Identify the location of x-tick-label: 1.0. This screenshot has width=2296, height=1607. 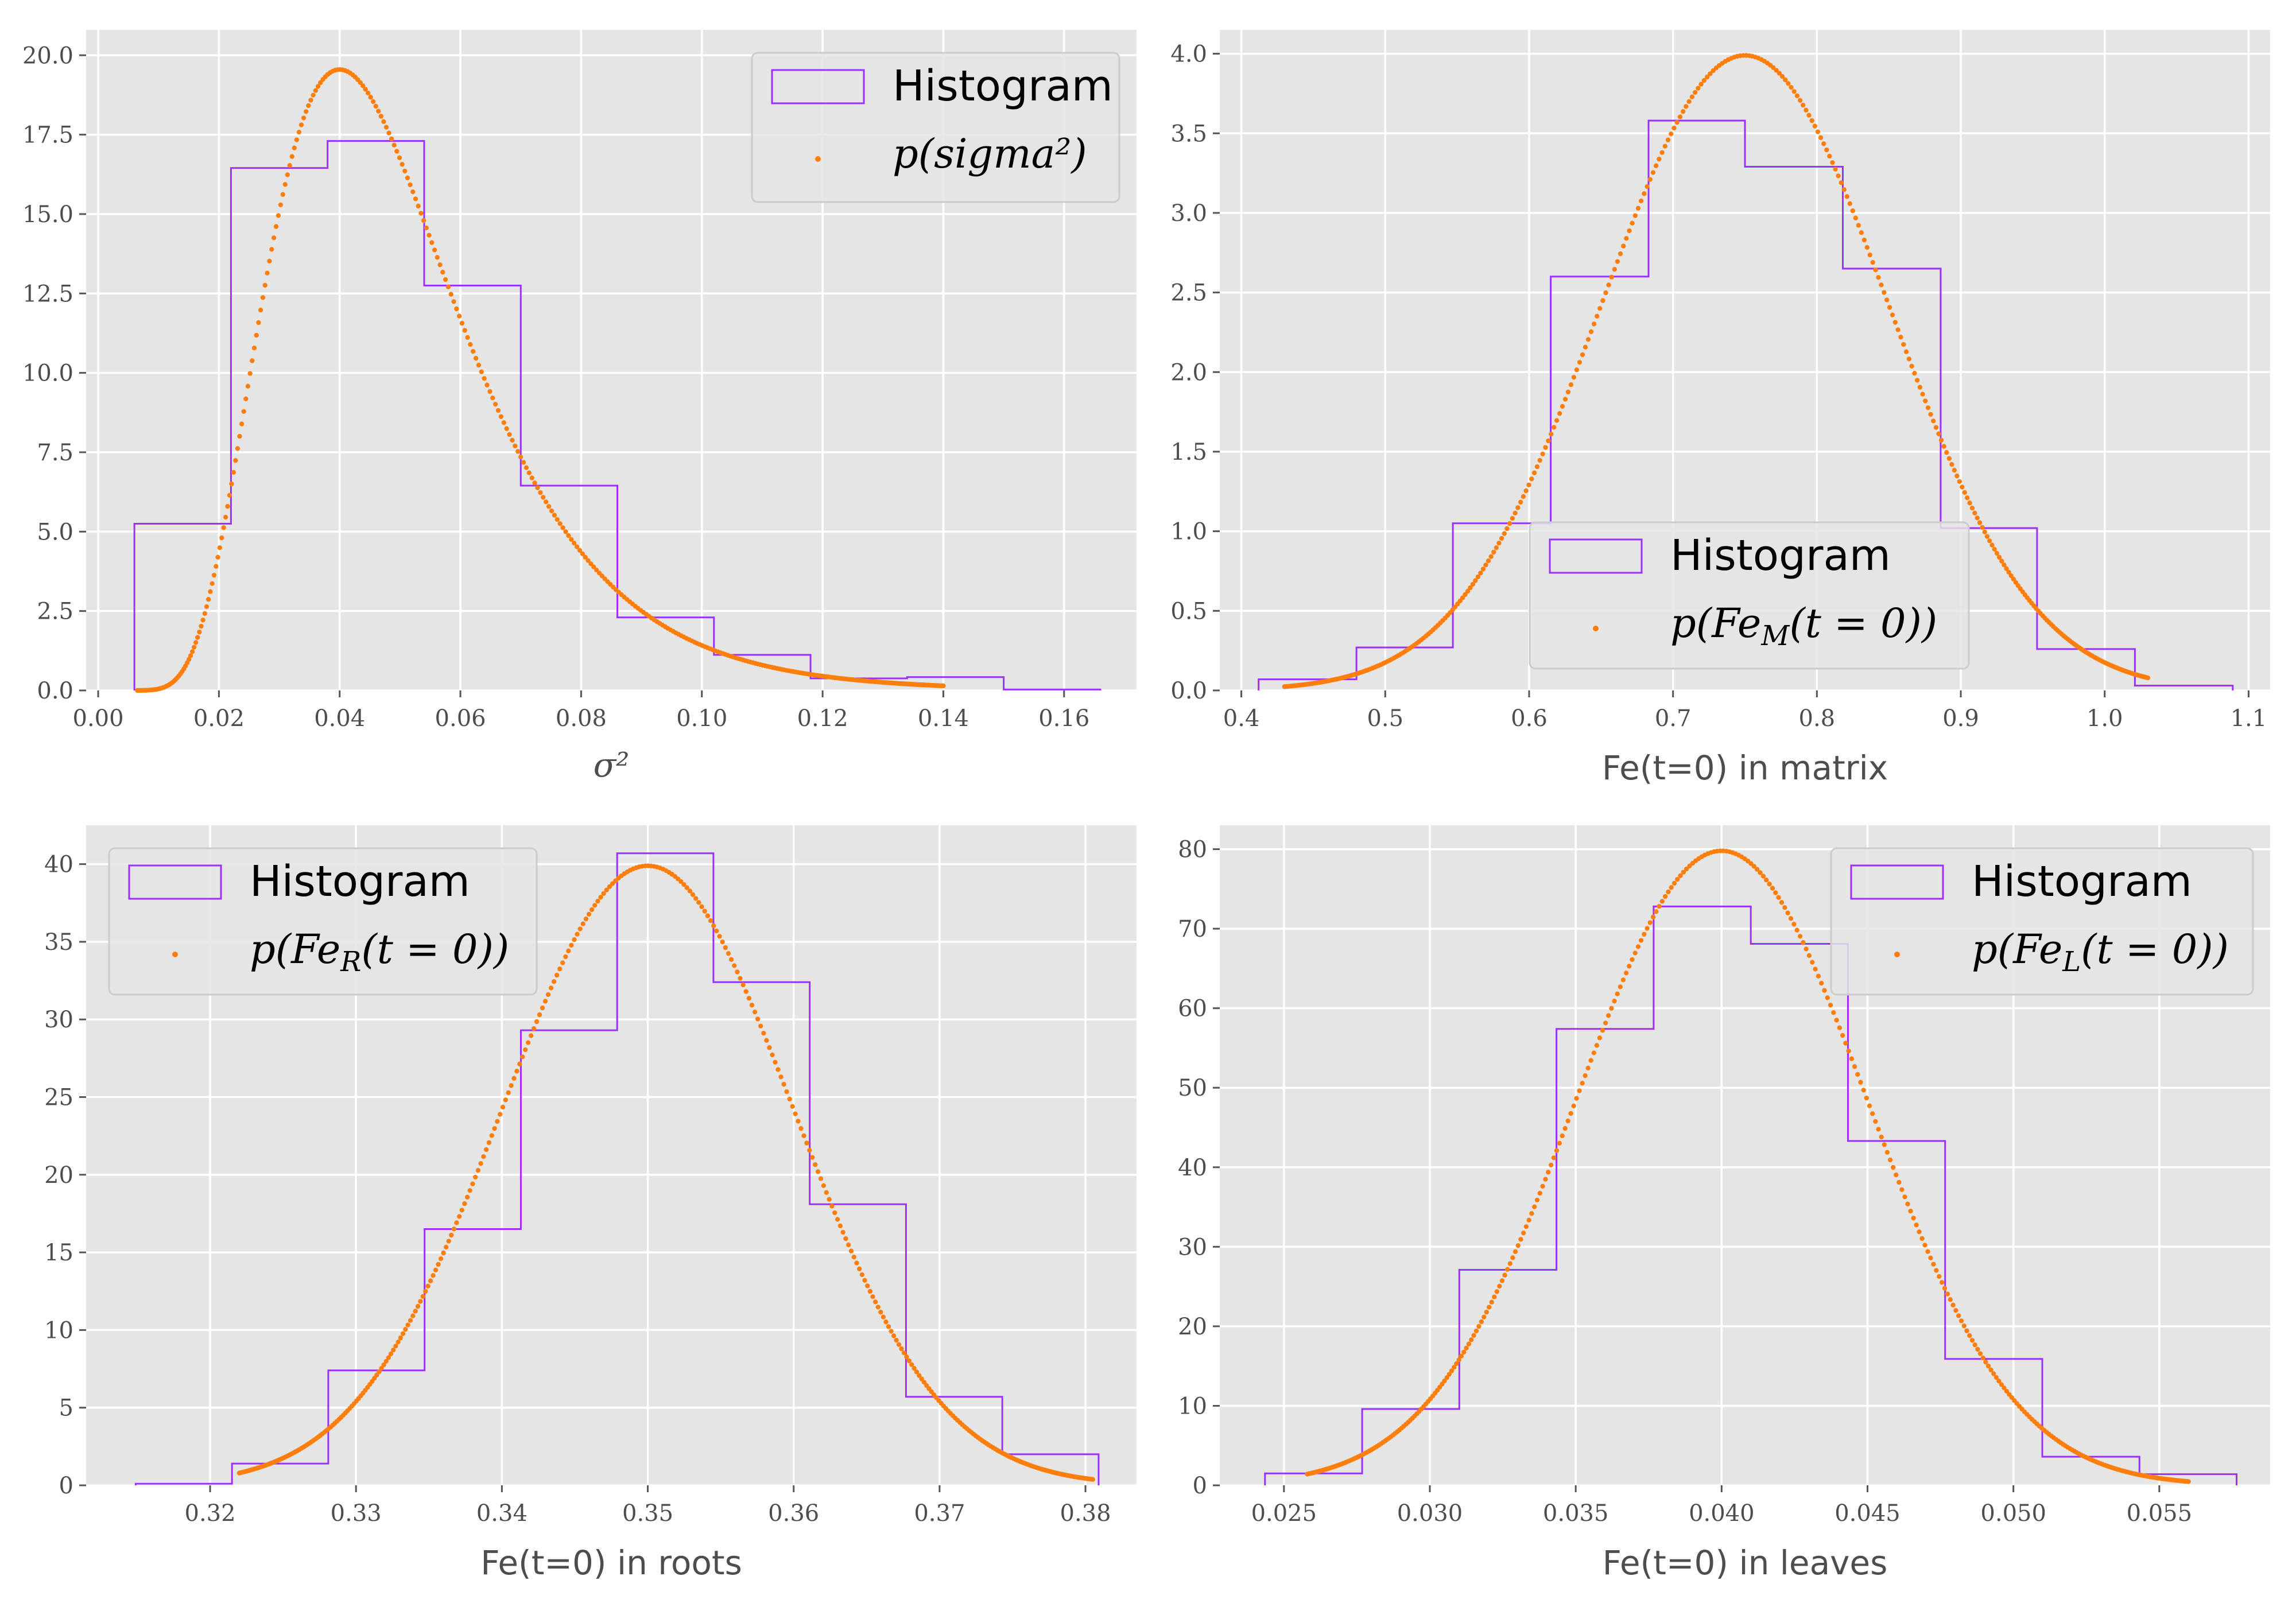
(2104, 718).